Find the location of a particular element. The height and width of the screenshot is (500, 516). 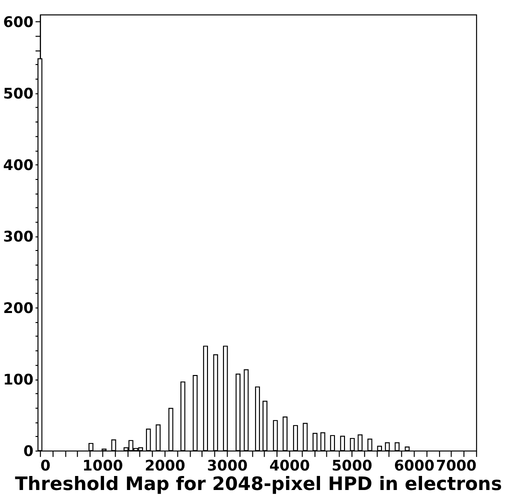

x-tick-label: 7000 is located at coordinates (456, 466).